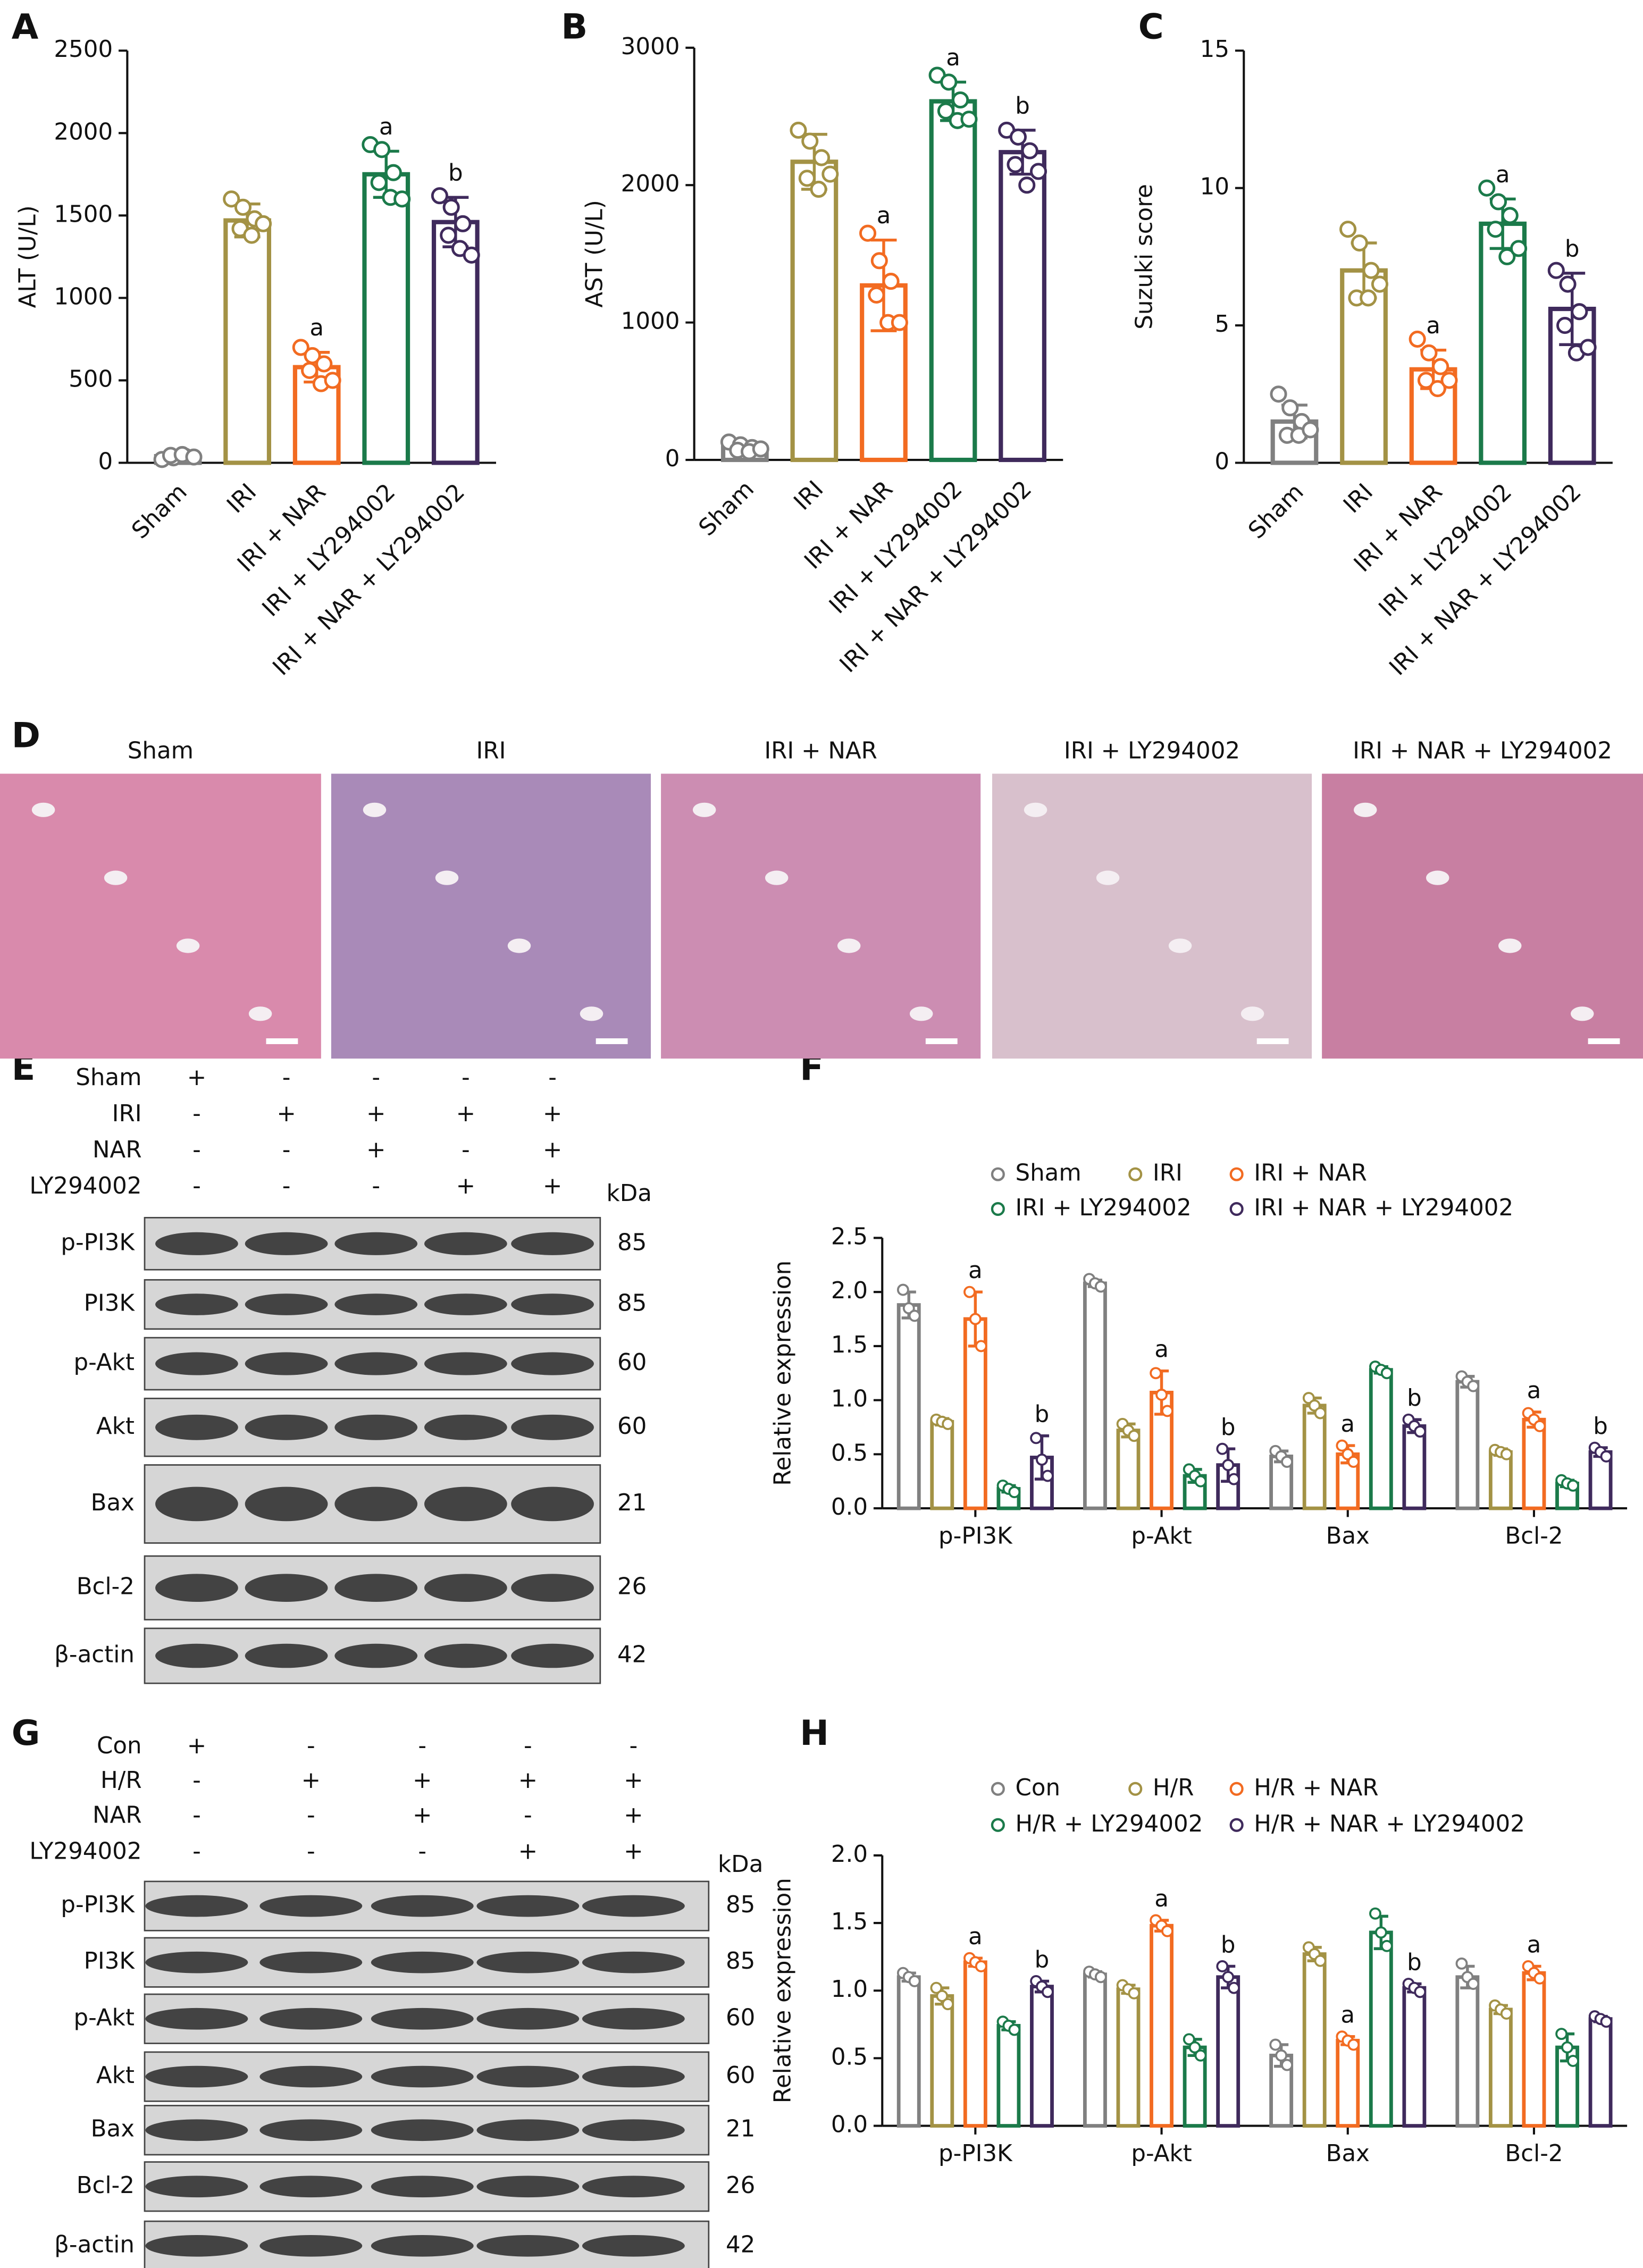 This screenshot has height=2268, width=1643. I want to click on y-tick-label: 1500, so click(83, 214).